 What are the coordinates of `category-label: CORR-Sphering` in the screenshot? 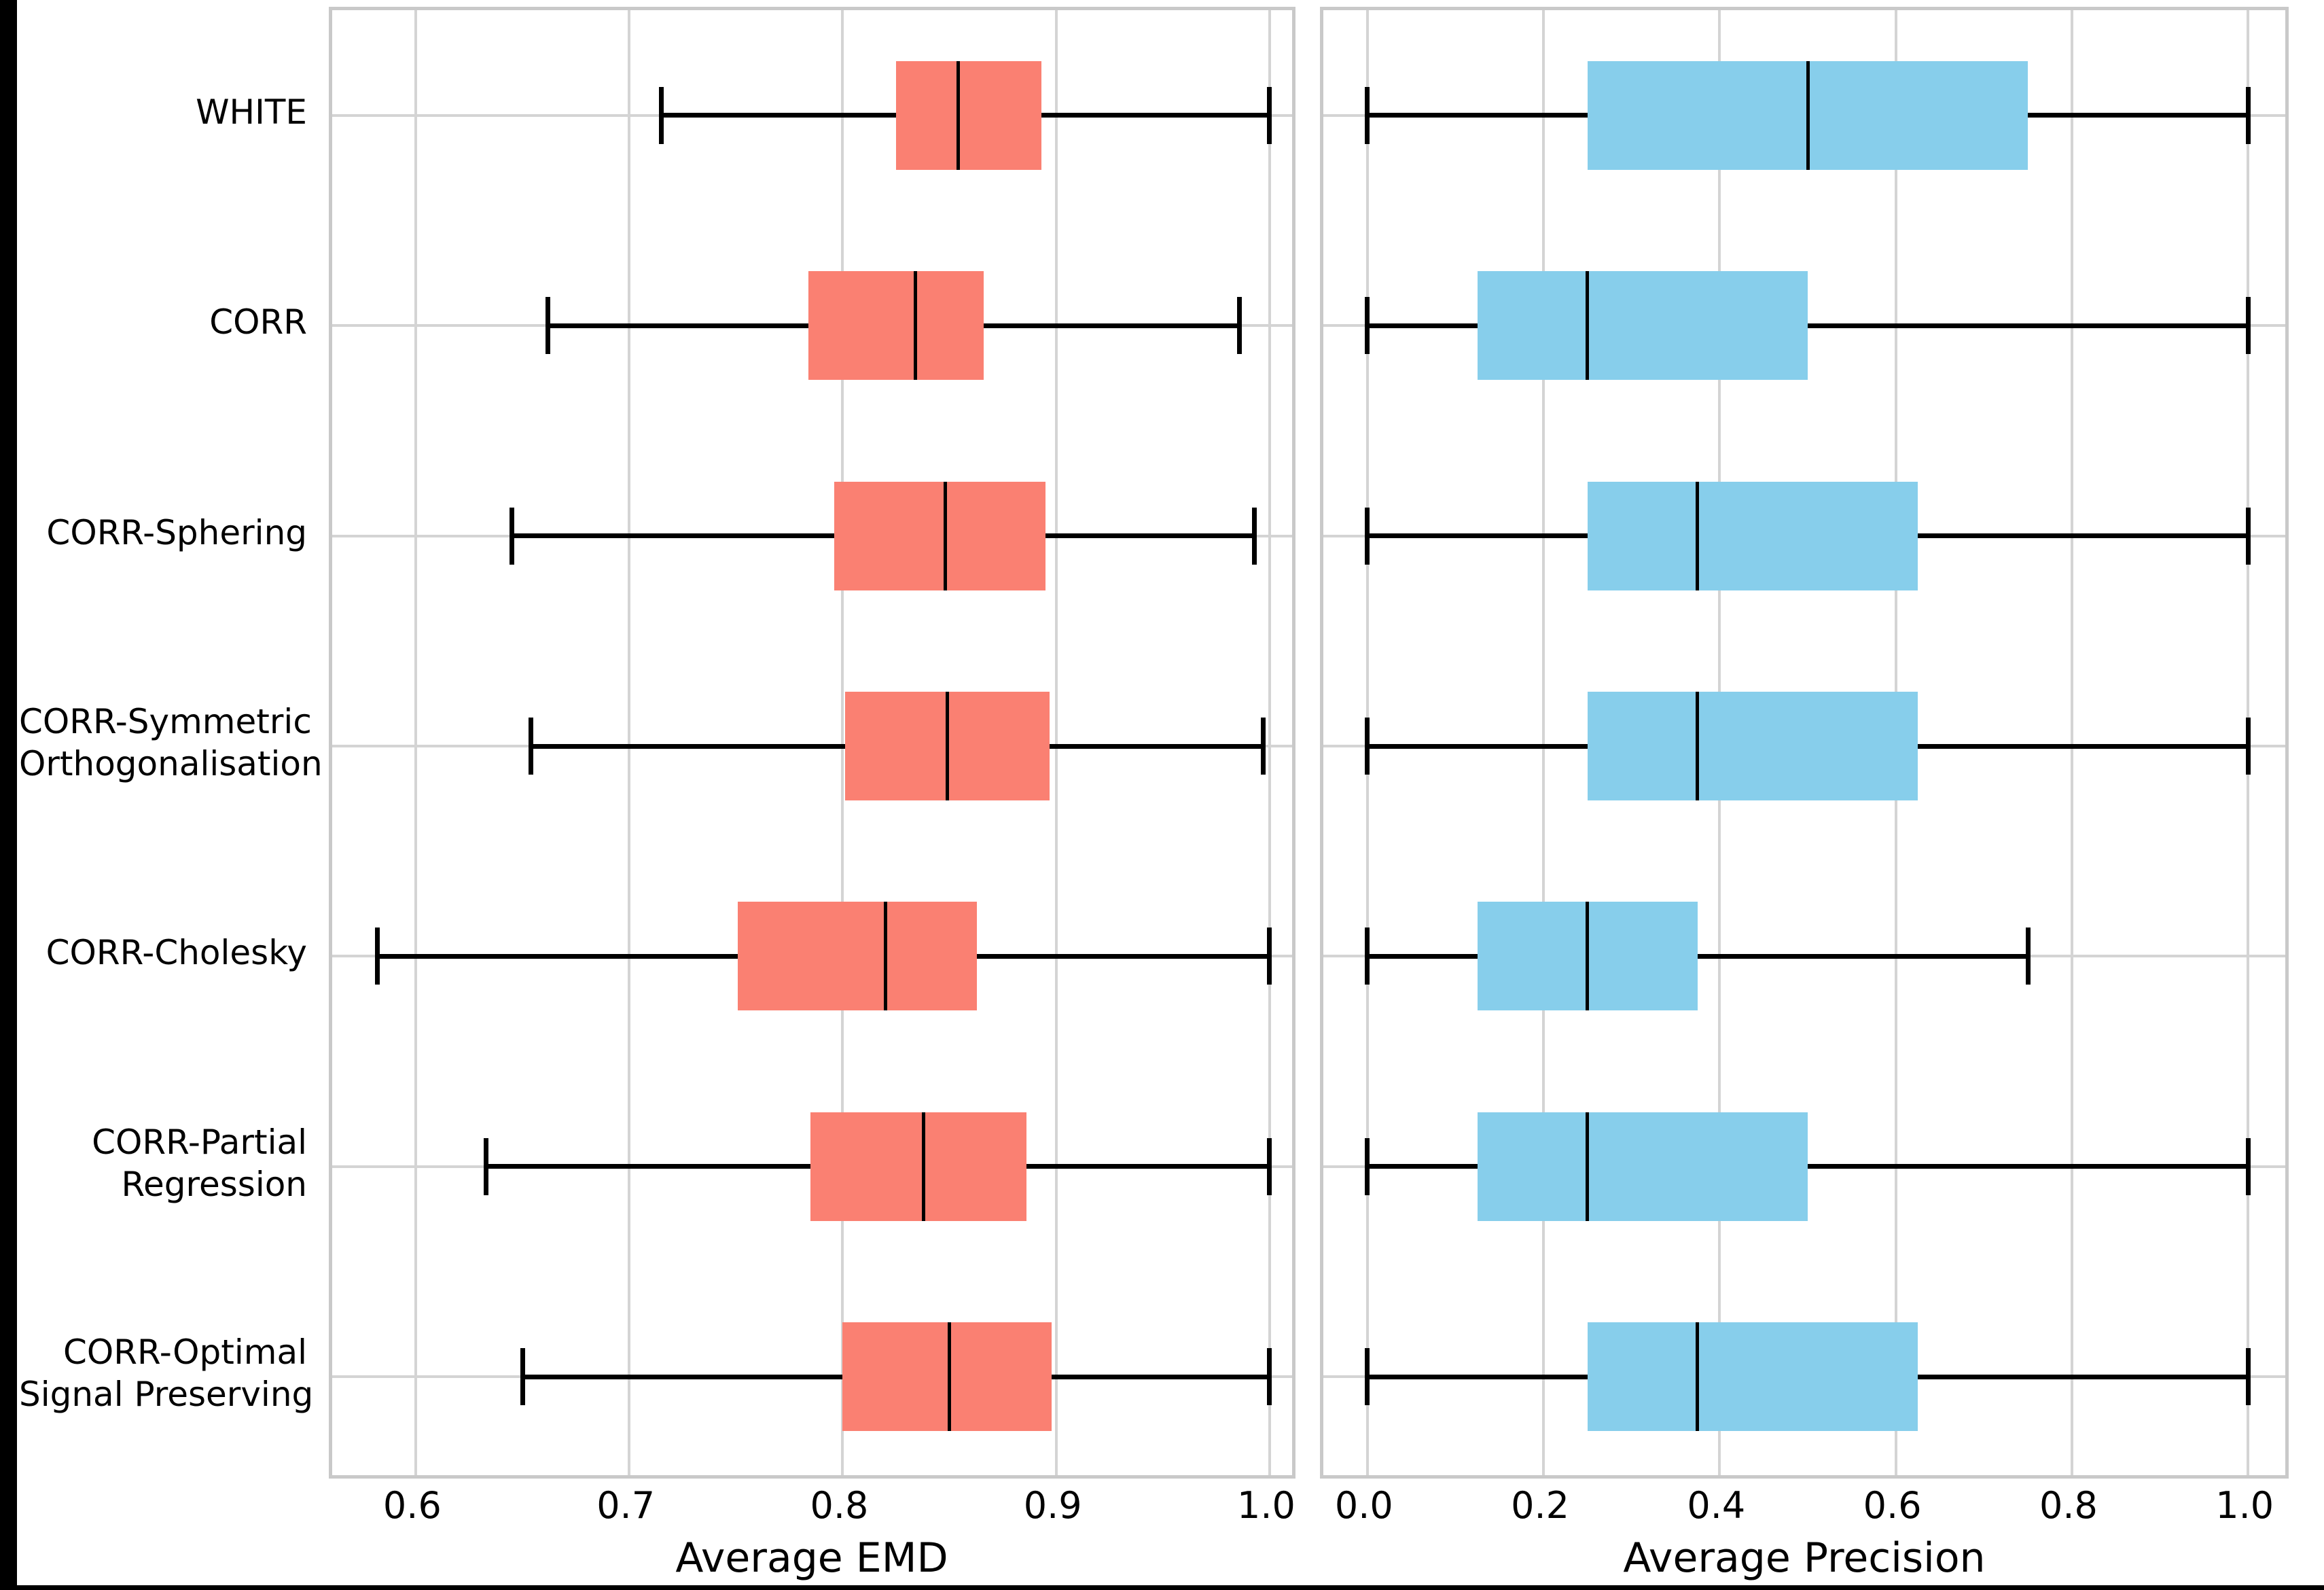 It's located at (177, 532).